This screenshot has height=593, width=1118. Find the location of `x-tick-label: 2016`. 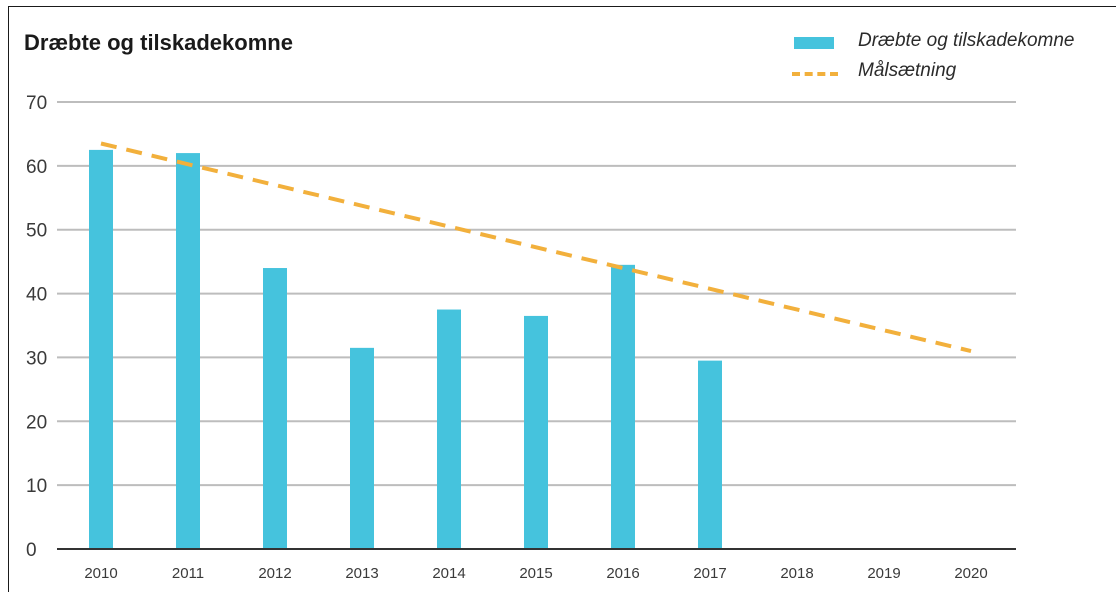

x-tick-label: 2016 is located at coordinates (622, 573).